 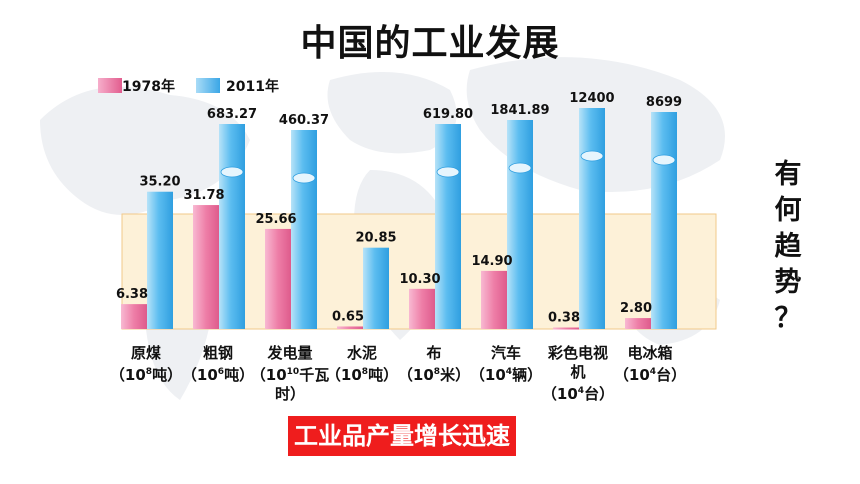 I want to click on data-label-2011: 1841.89, so click(x=519, y=110).